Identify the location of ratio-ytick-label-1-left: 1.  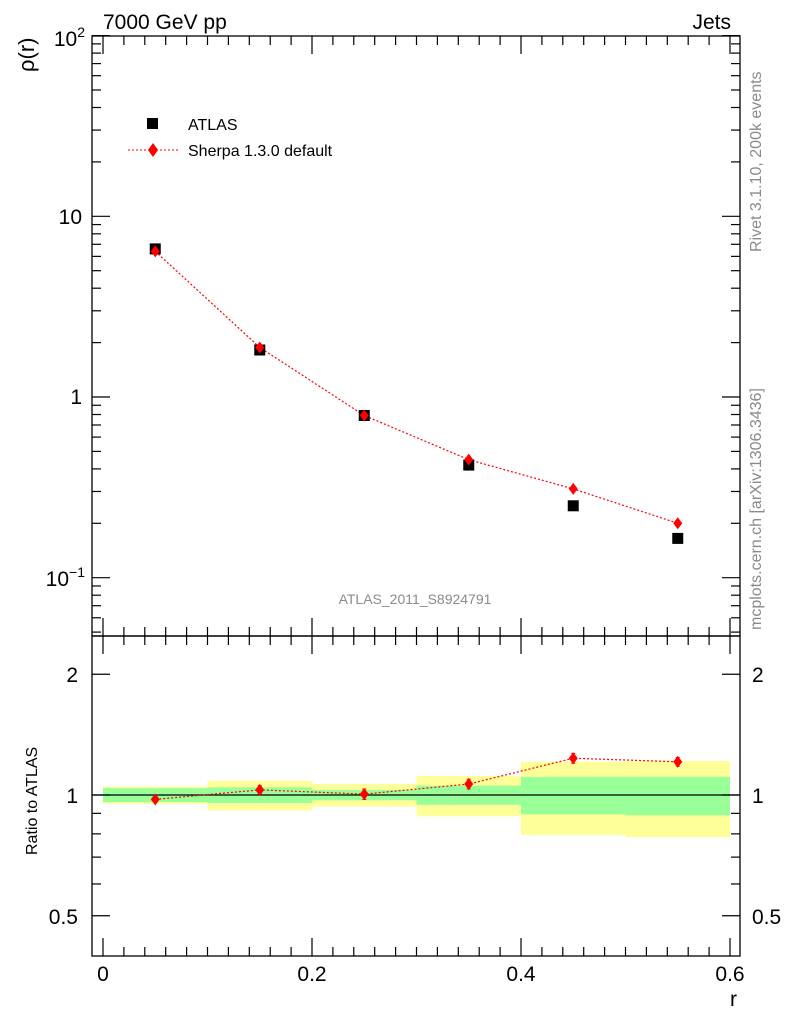
(72, 796).